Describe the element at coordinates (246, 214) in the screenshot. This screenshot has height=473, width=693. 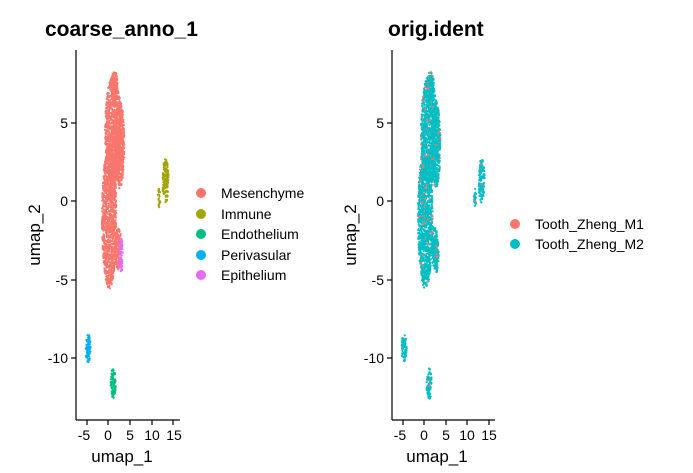
I see `legend-label: Immune` at that location.